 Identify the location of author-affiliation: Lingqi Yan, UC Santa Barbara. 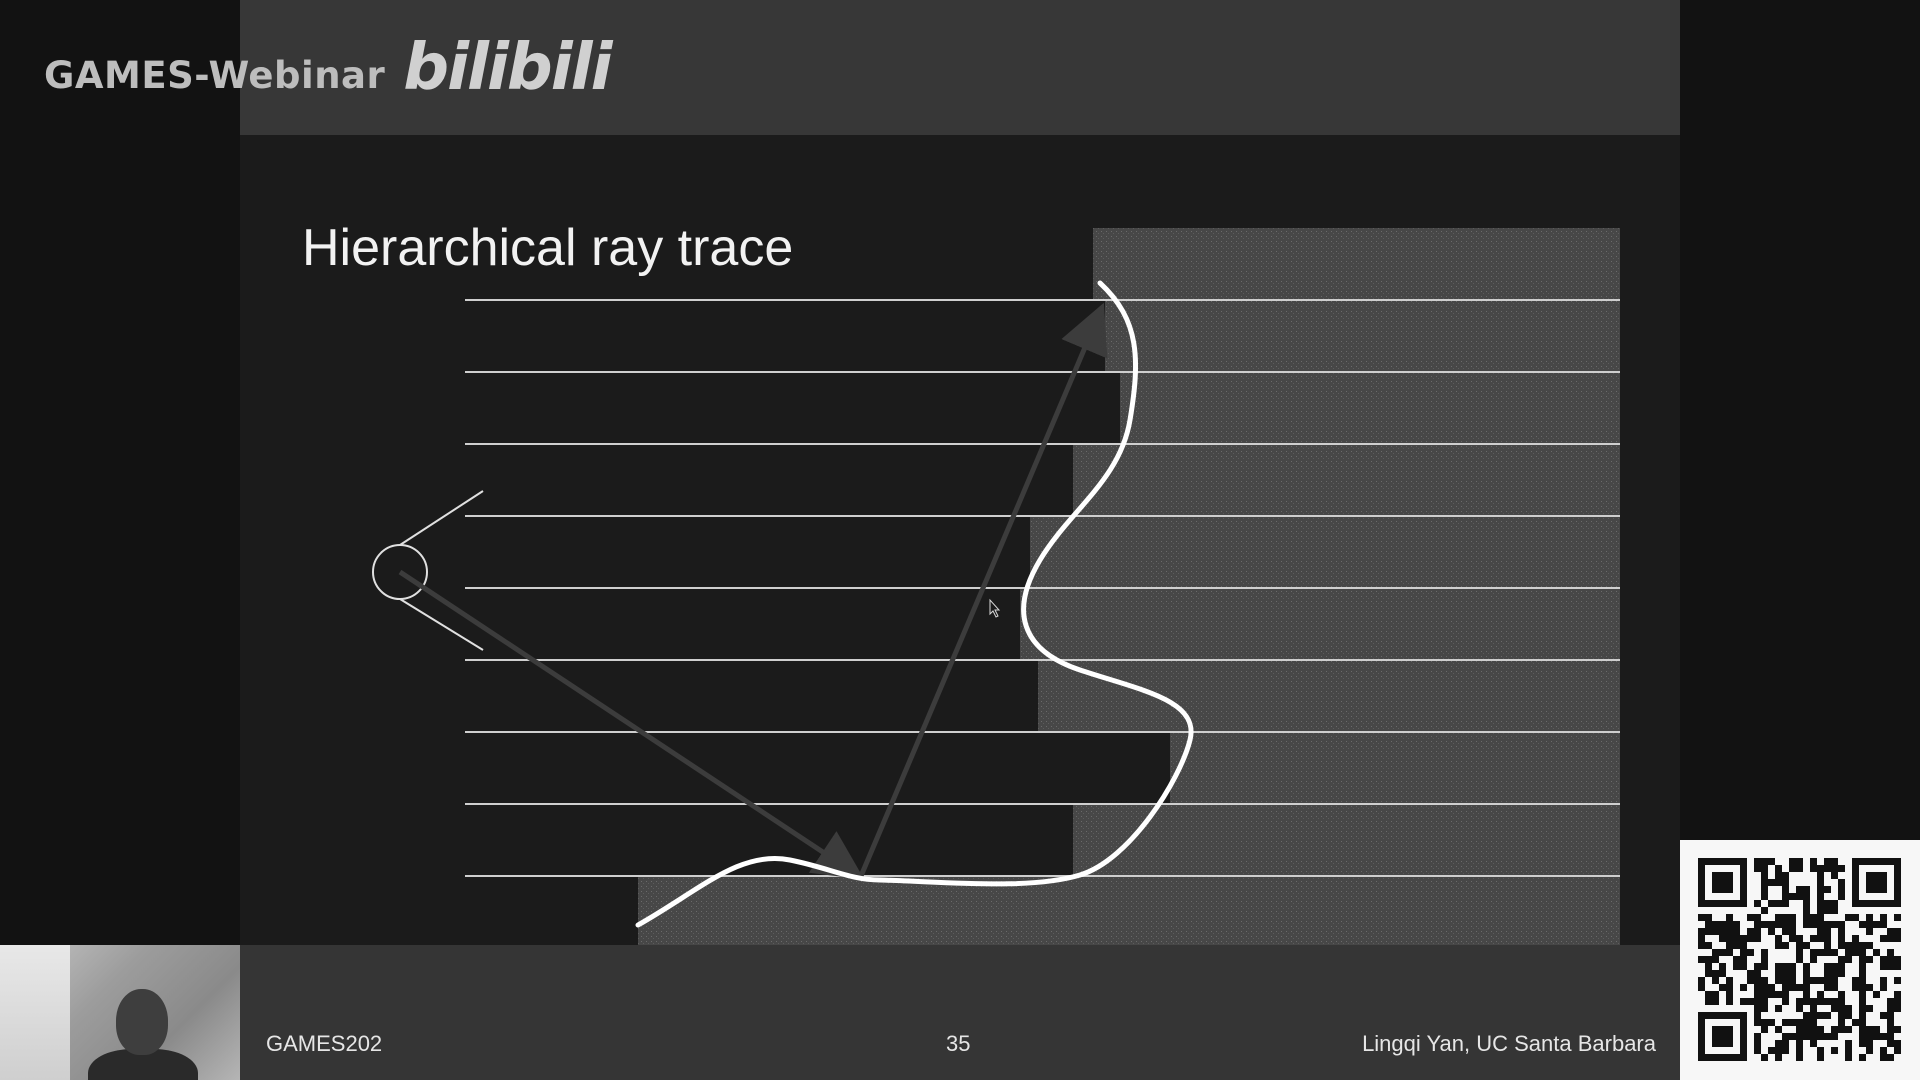
(1509, 1043).